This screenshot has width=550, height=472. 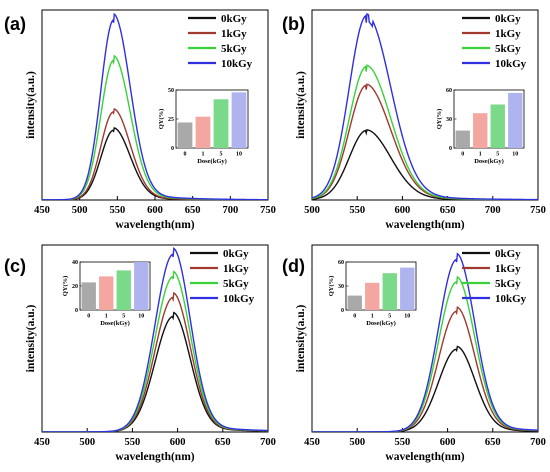 What do you see at coordinates (15, 266) in the screenshot?
I see `panel-label: (c)` at bounding box center [15, 266].